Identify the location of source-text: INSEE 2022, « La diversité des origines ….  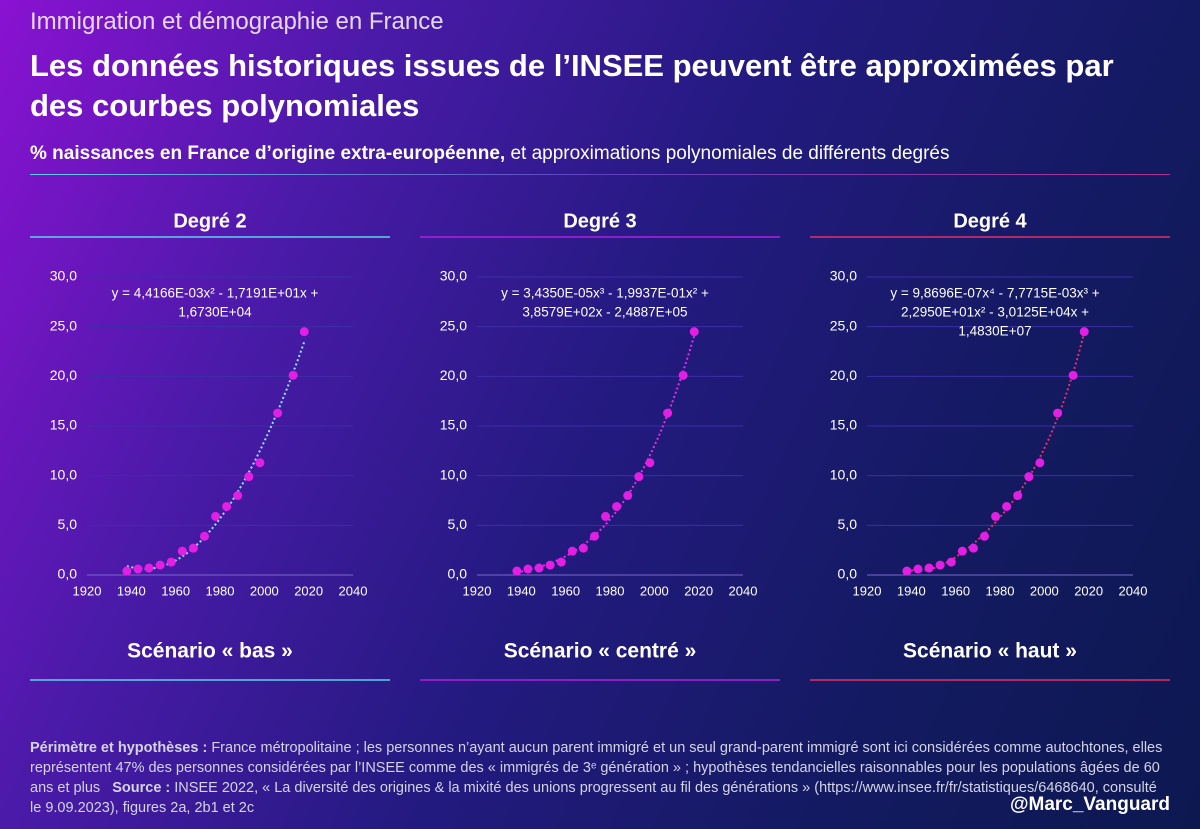
(593, 798).